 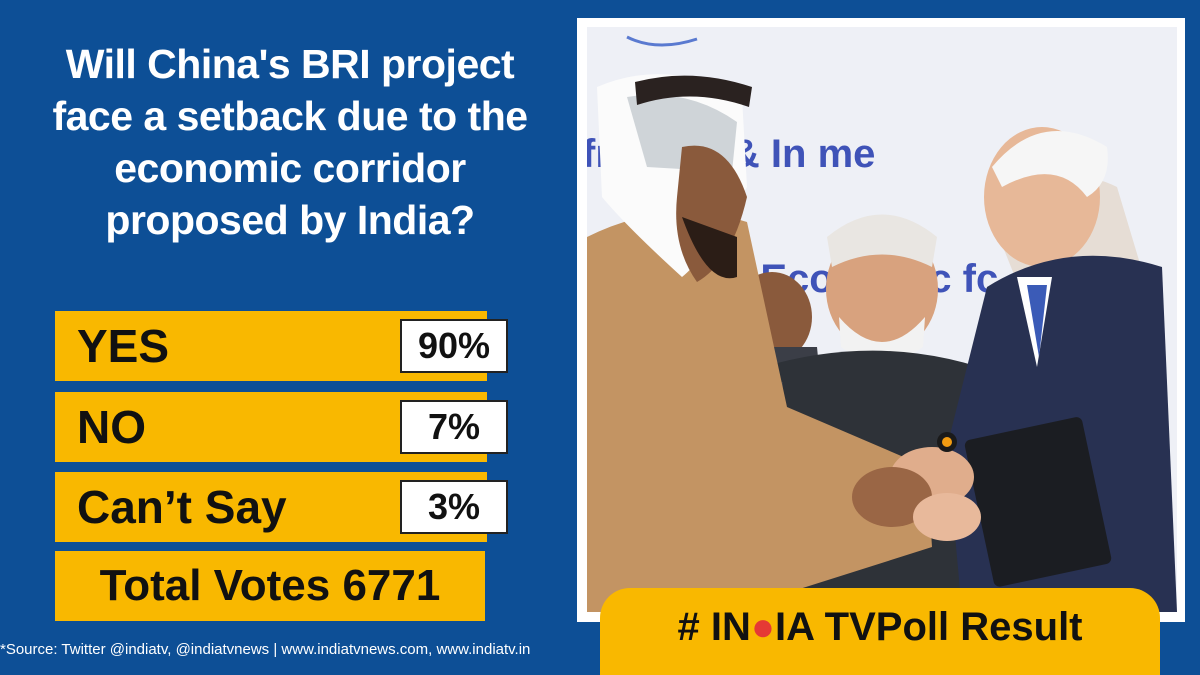 I want to click on option-percent: 7%, so click(x=454, y=427).